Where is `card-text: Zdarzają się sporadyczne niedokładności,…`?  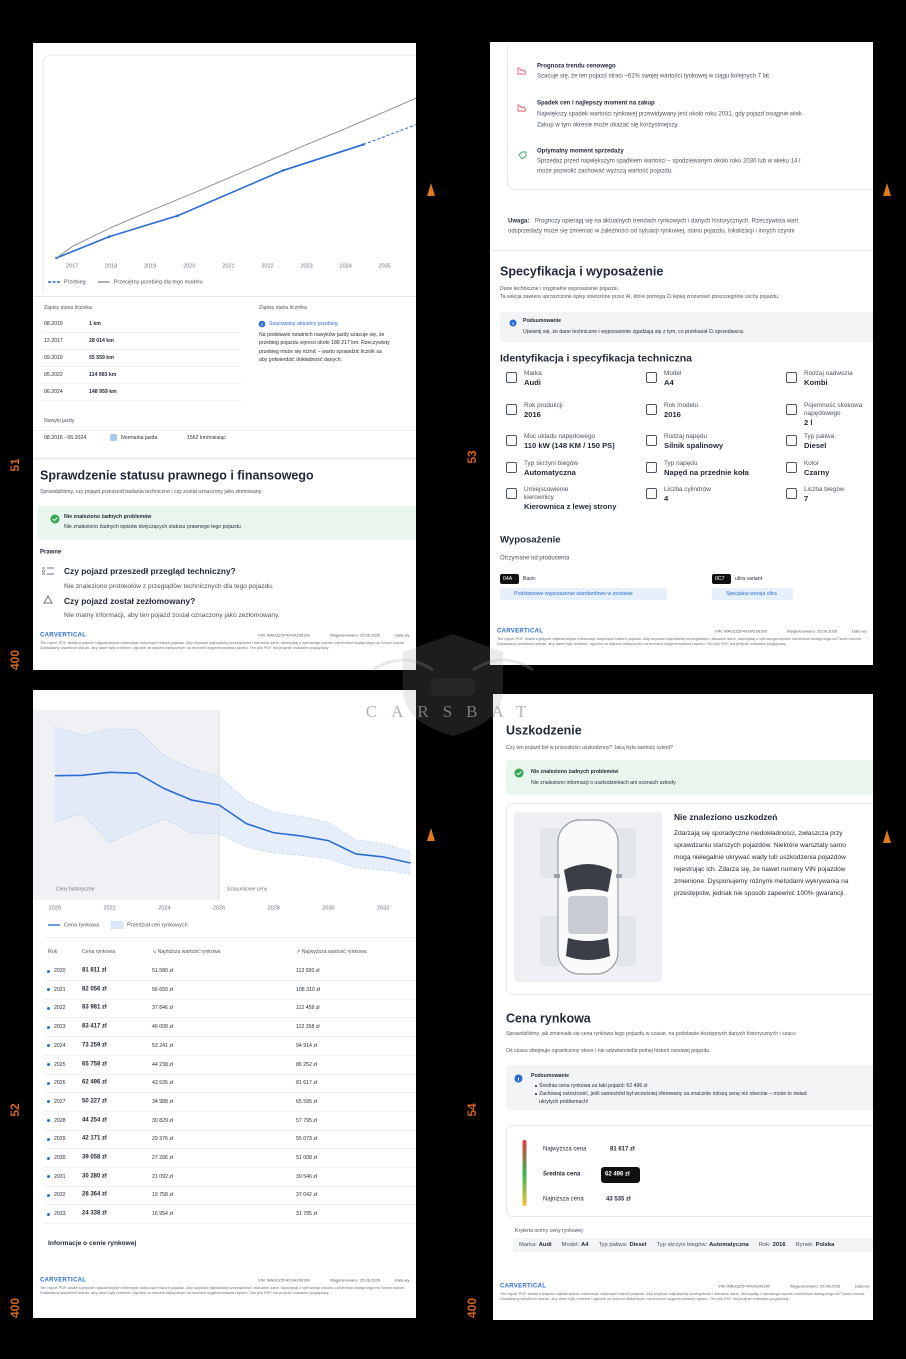
card-text: Zdarzają się sporadyczne niedokładności,… is located at coordinates (758, 834).